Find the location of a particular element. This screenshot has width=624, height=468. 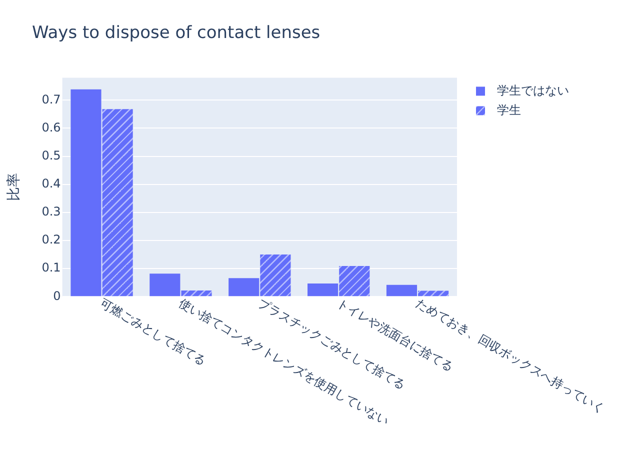

y-tick-label: 0.4 is located at coordinates (51, 183).